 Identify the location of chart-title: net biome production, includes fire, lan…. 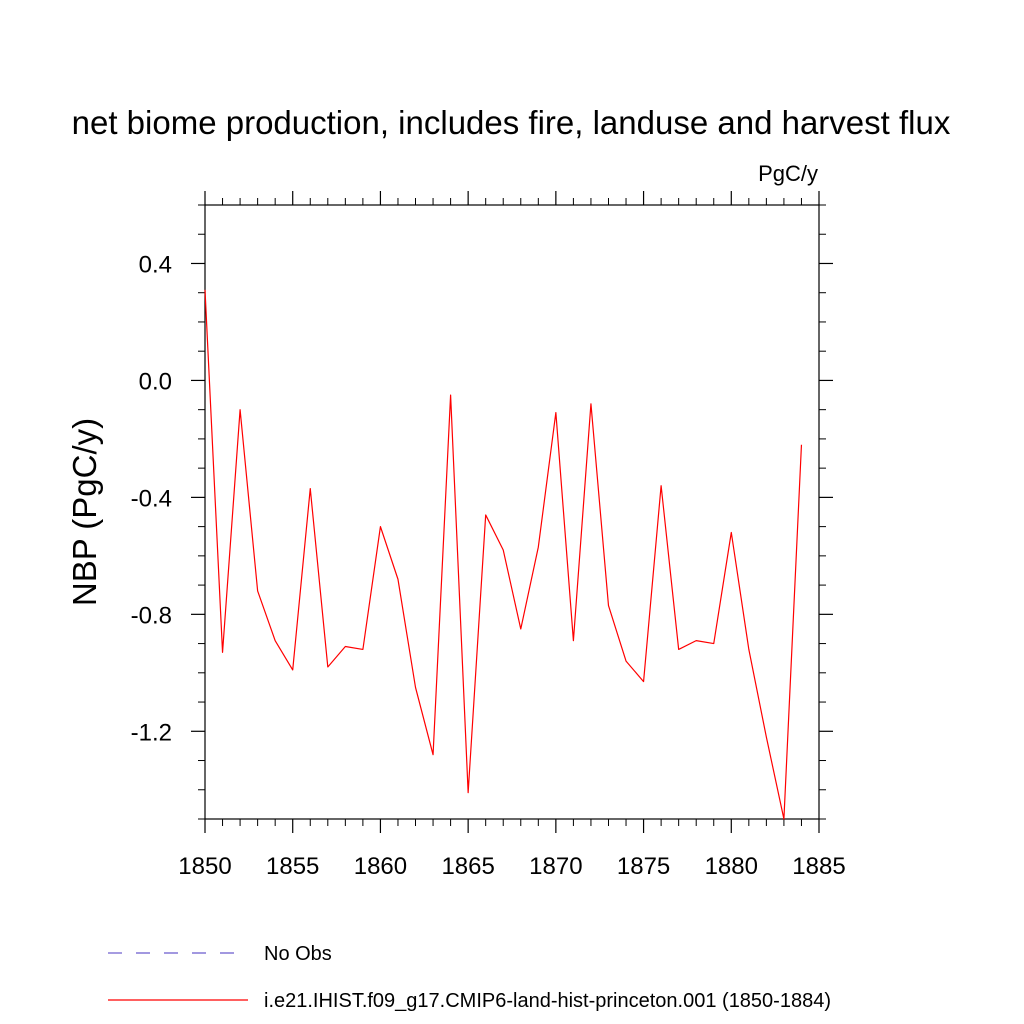
(511, 122).